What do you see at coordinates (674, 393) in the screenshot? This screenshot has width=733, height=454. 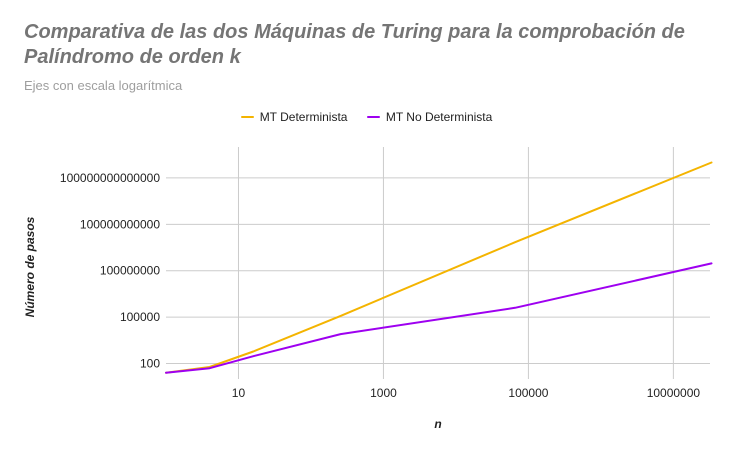 I see `x-tick-label: 10000000` at bounding box center [674, 393].